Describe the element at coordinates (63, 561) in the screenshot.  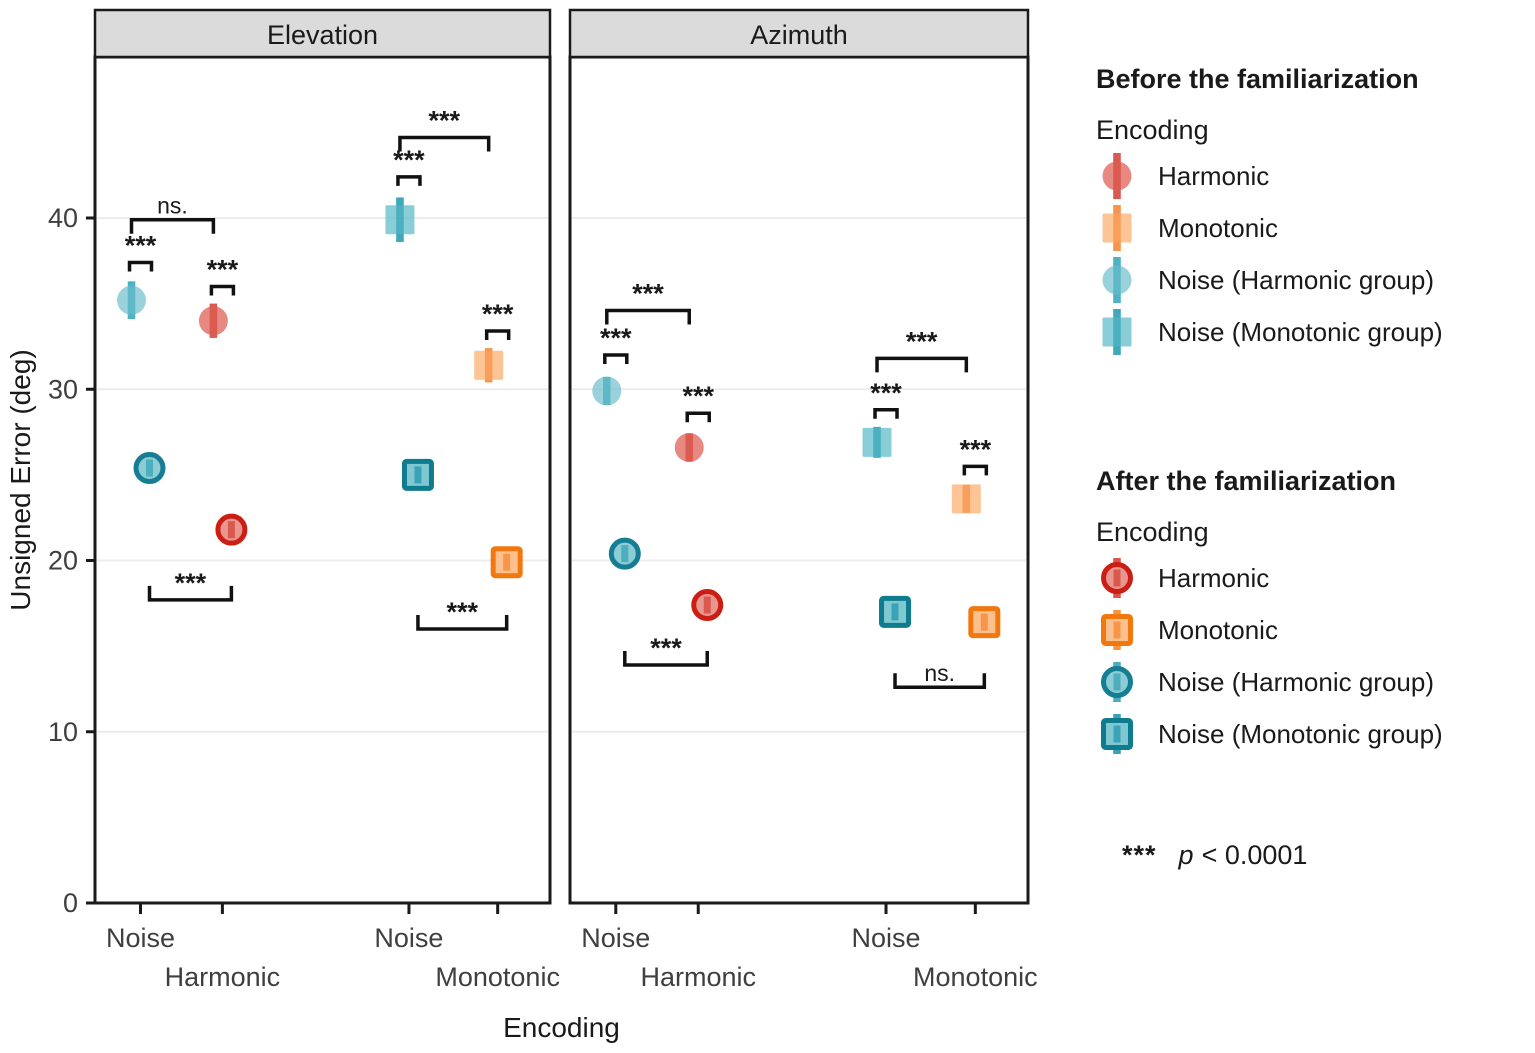
I see `y-tick-label: 20` at that location.